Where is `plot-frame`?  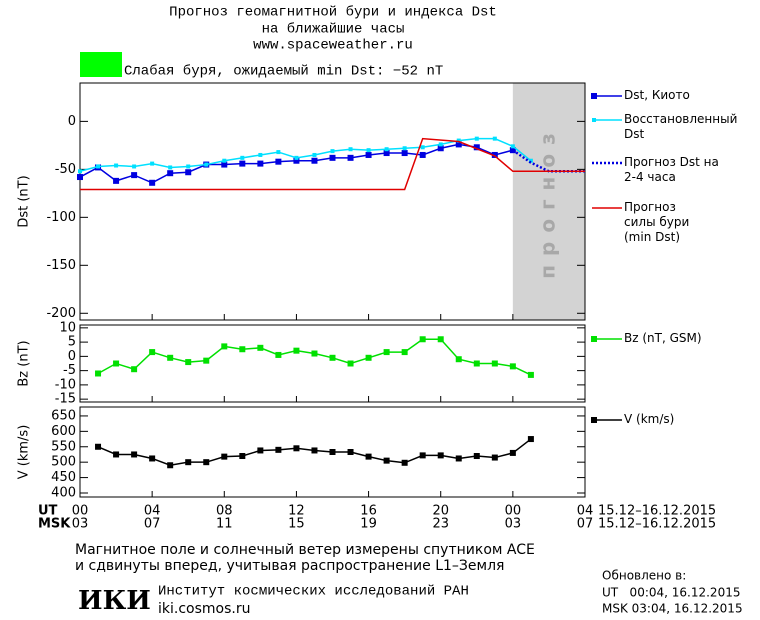 plot-frame is located at coordinates (332, 363).